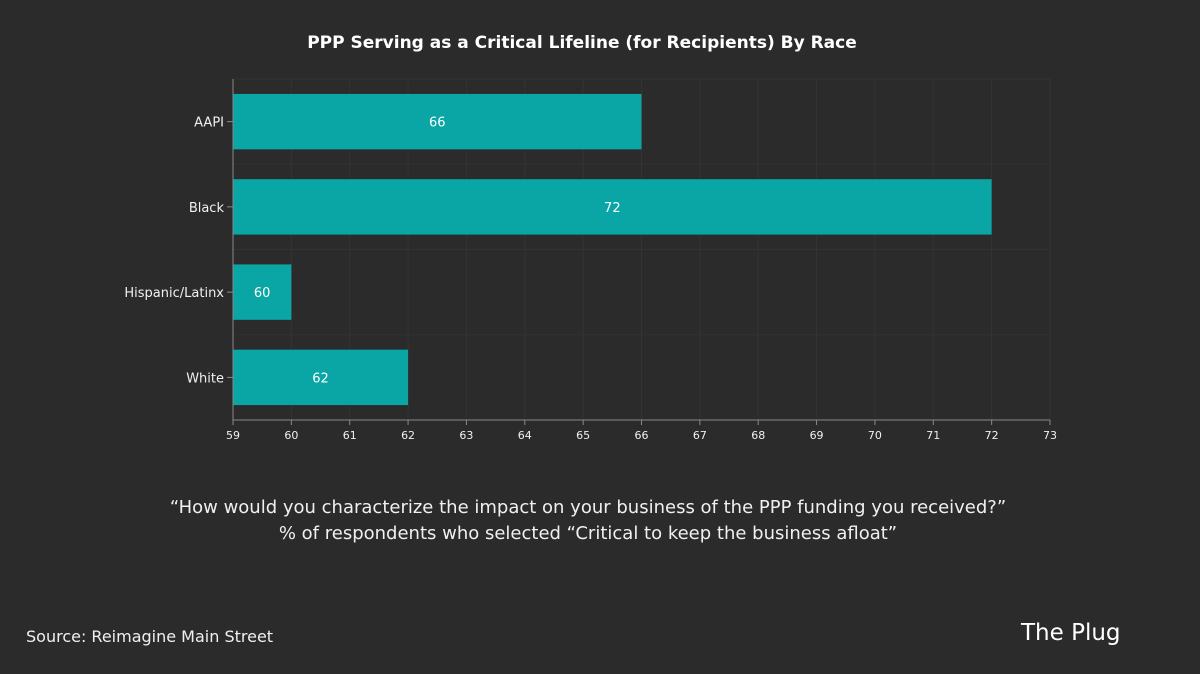 This screenshot has height=674, width=1200. Describe the element at coordinates (1071, 633) in the screenshot. I see `brand-logo: The Plug` at that location.